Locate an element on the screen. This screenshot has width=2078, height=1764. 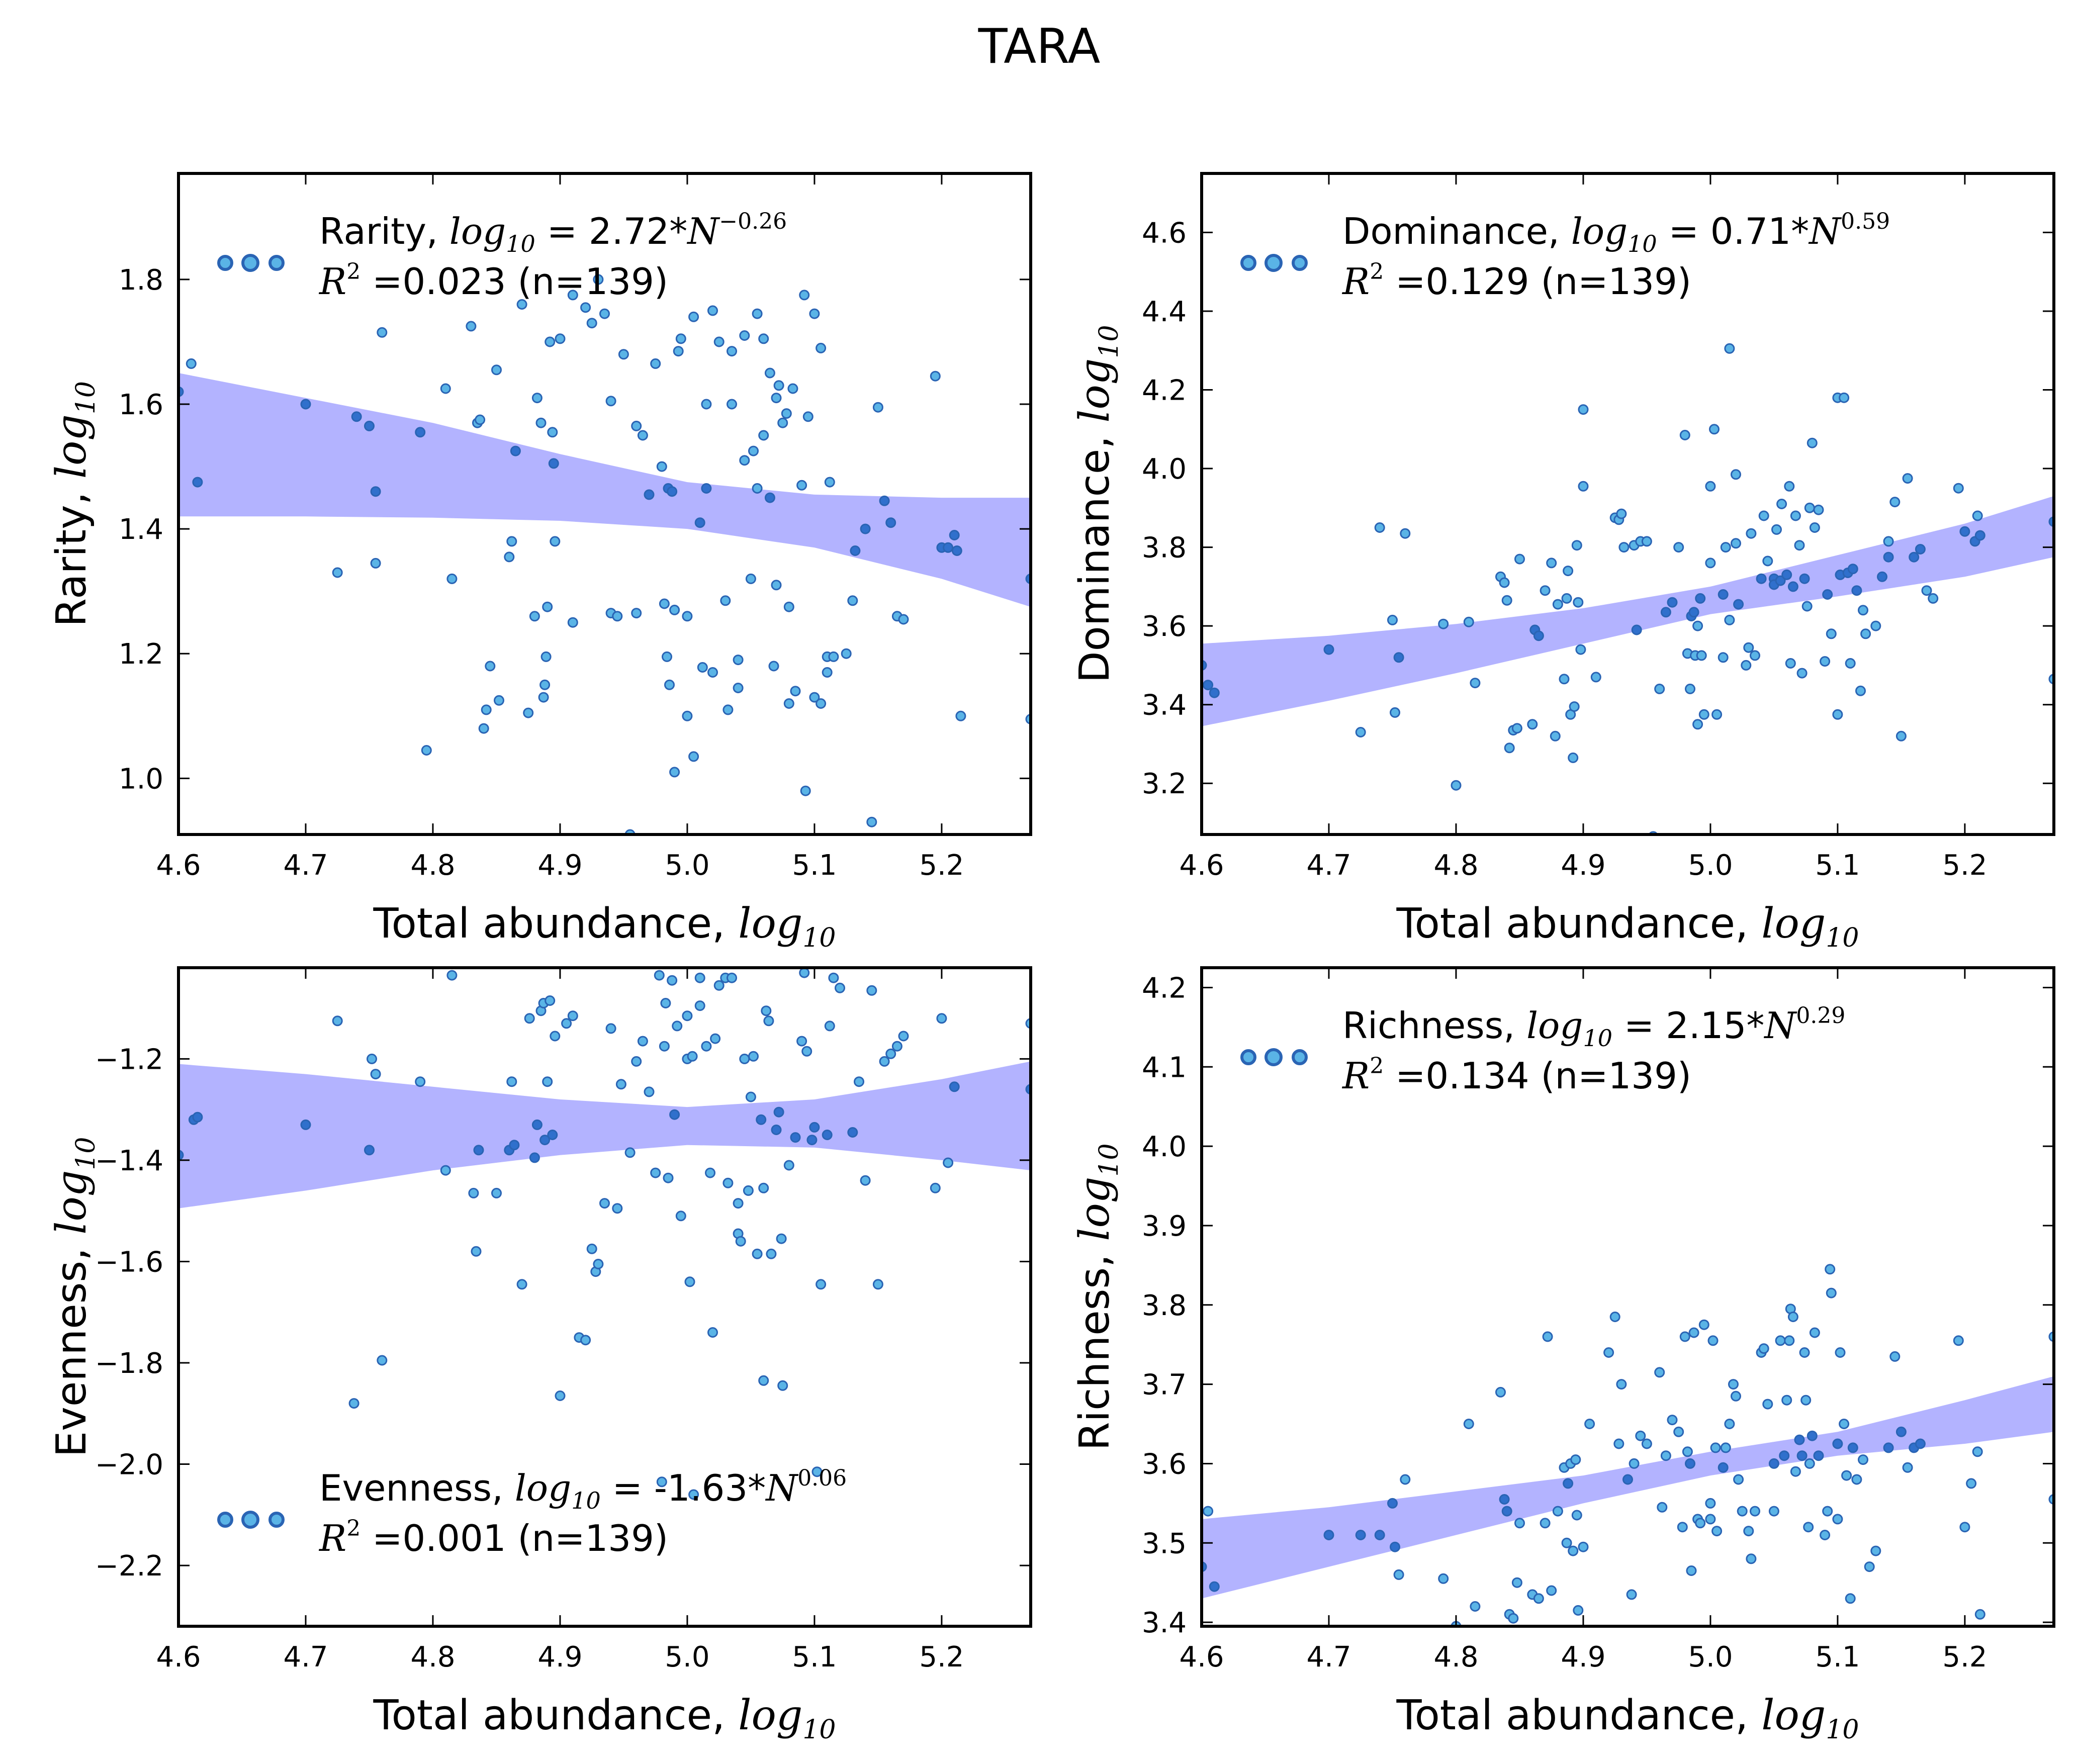
legend-r2-value: =0.129 (n=139) is located at coordinates (1537, 281).